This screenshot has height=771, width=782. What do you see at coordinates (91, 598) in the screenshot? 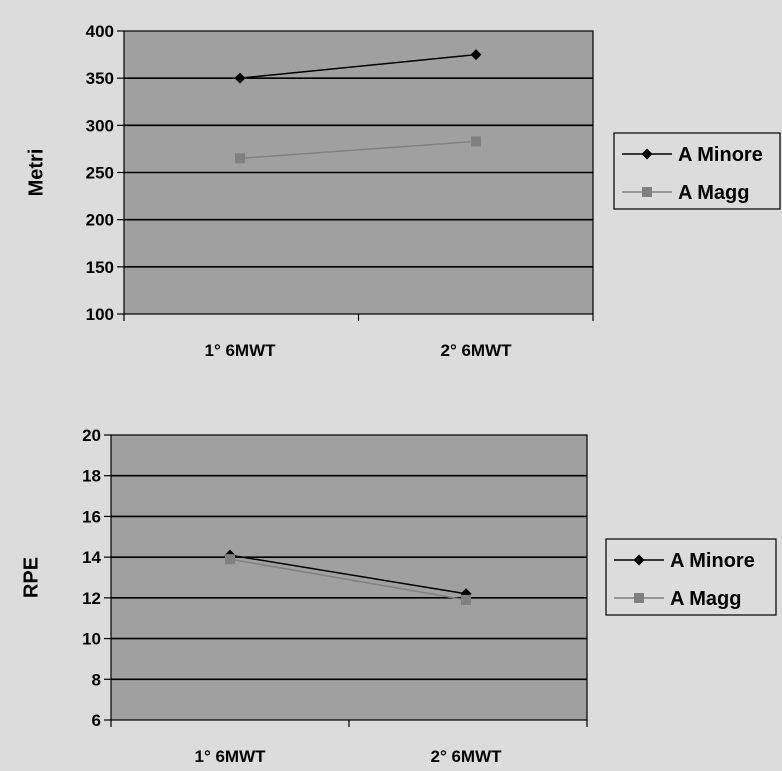
I see `y-tick-label: 12` at bounding box center [91, 598].